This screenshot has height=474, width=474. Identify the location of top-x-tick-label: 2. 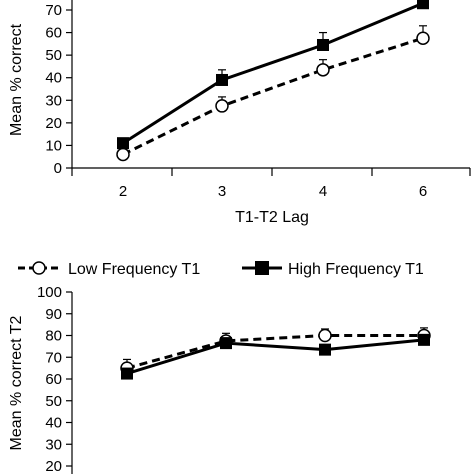
(123, 191).